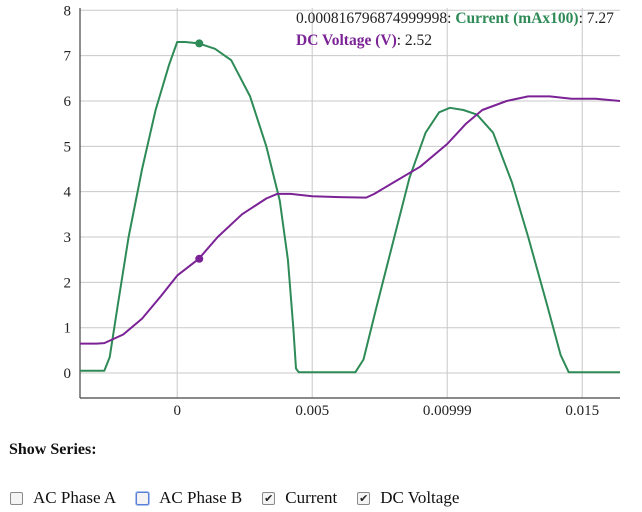  I want to click on dc-voltage-checkbox: ✔, so click(364, 498).